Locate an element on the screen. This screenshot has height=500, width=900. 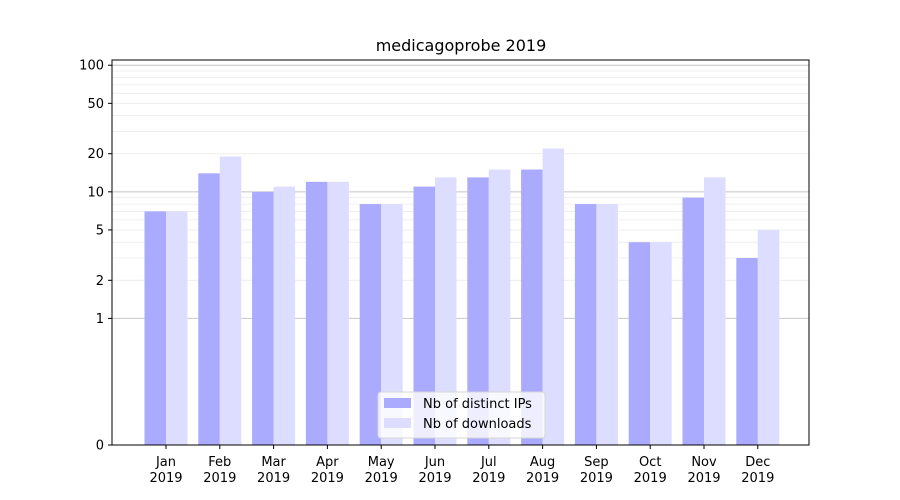
bar-downloads-sep is located at coordinates (607, 324).